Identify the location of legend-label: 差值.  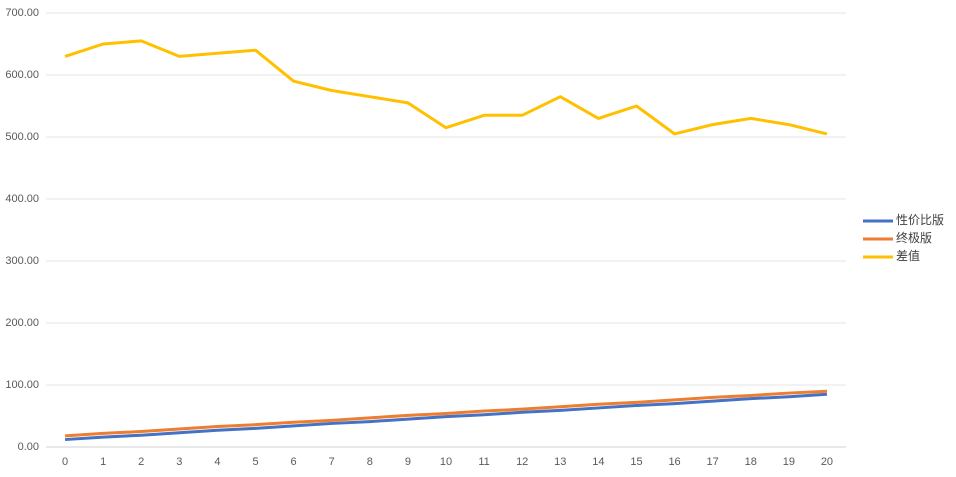
(908, 255).